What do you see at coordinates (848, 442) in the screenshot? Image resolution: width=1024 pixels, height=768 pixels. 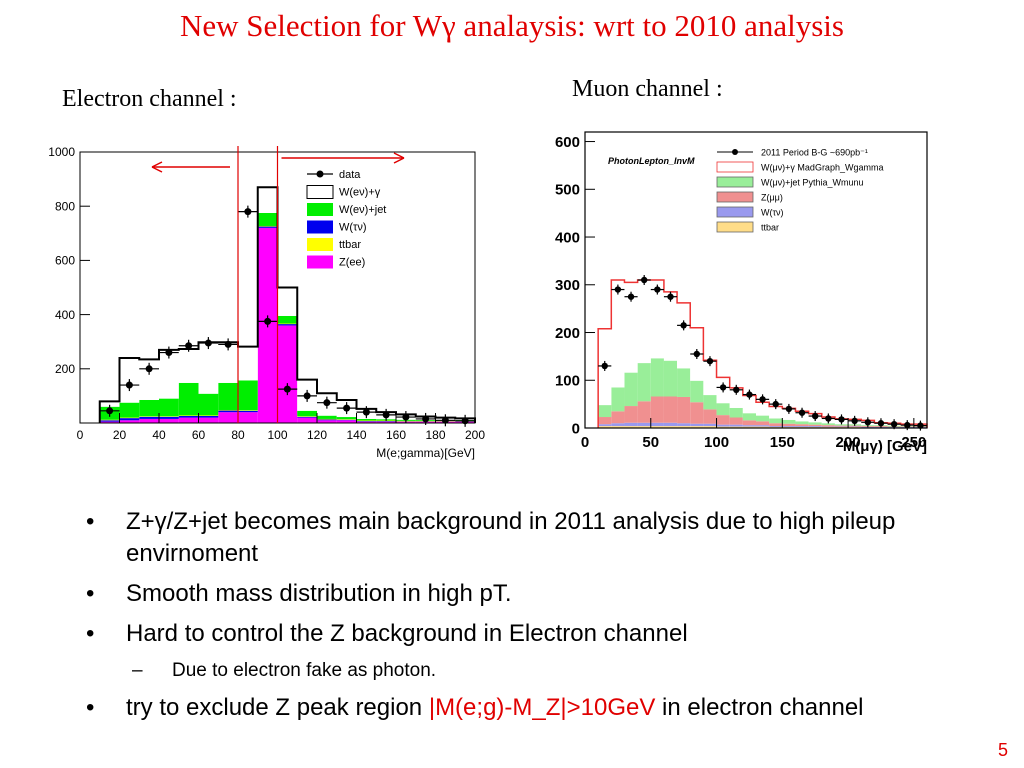 I see `x-tick-label: 200` at bounding box center [848, 442].